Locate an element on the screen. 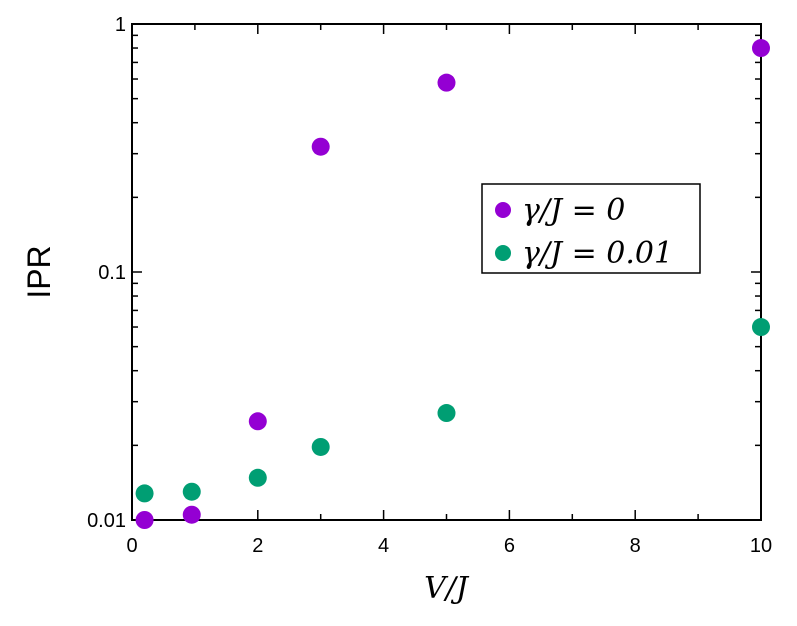 This screenshot has width=797, height=626. y-tick-label: 1 is located at coordinates (120, 25).